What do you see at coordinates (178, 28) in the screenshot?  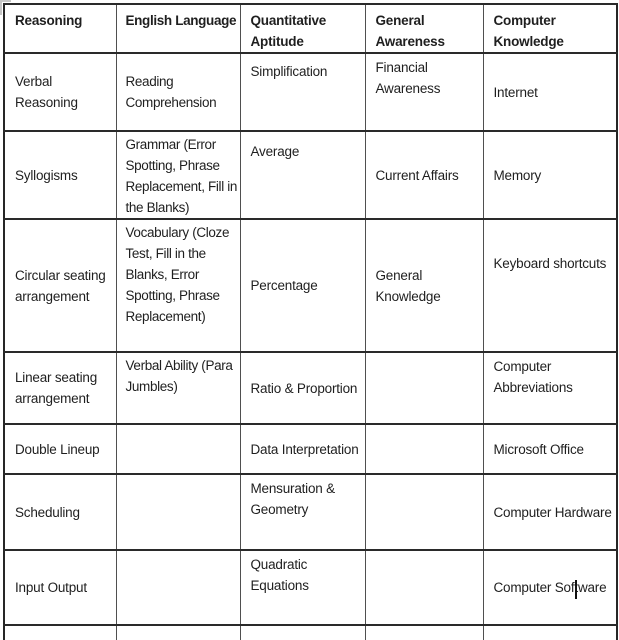 I see `header-cell-english-language: English Language` at bounding box center [178, 28].